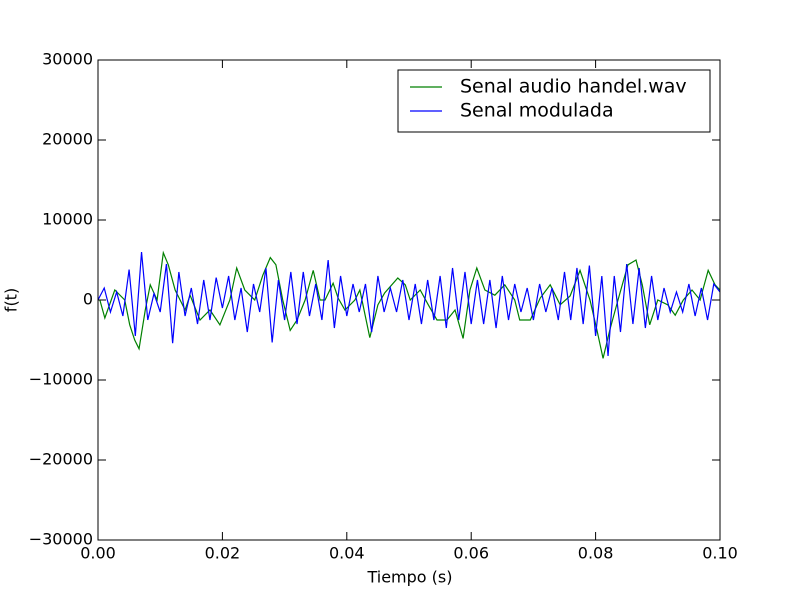 The width and height of the screenshot is (800, 600). Describe the element at coordinates (409, 577) in the screenshot. I see `x-axis-label: Tiempo (s)` at that location.